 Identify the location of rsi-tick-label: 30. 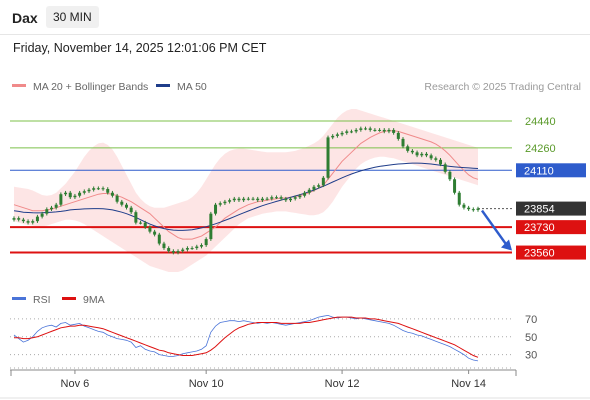
(531, 356).